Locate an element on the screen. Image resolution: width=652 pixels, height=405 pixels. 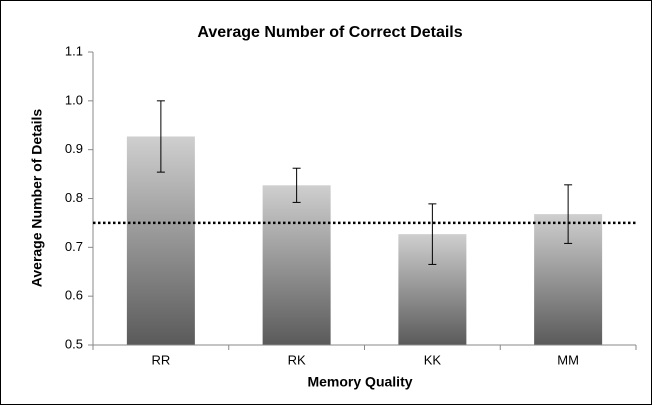
x-axis-title: Memory Quality is located at coordinates (359, 382).